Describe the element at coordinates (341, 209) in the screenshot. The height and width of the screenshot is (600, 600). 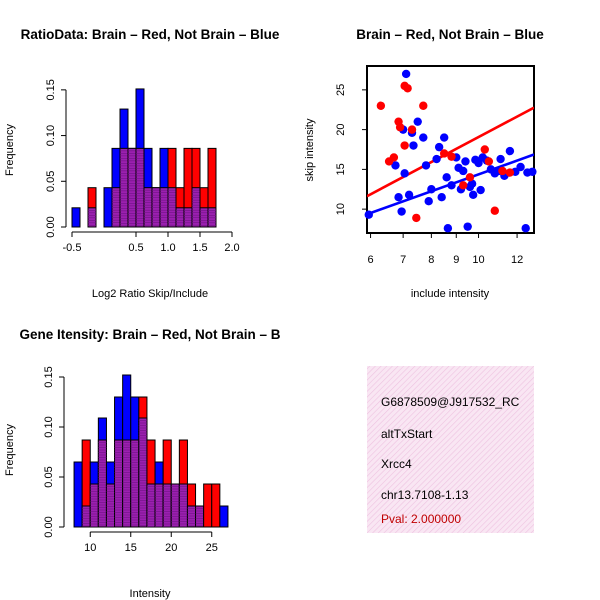
I see `scatter-y-tick-label: 10` at that location.